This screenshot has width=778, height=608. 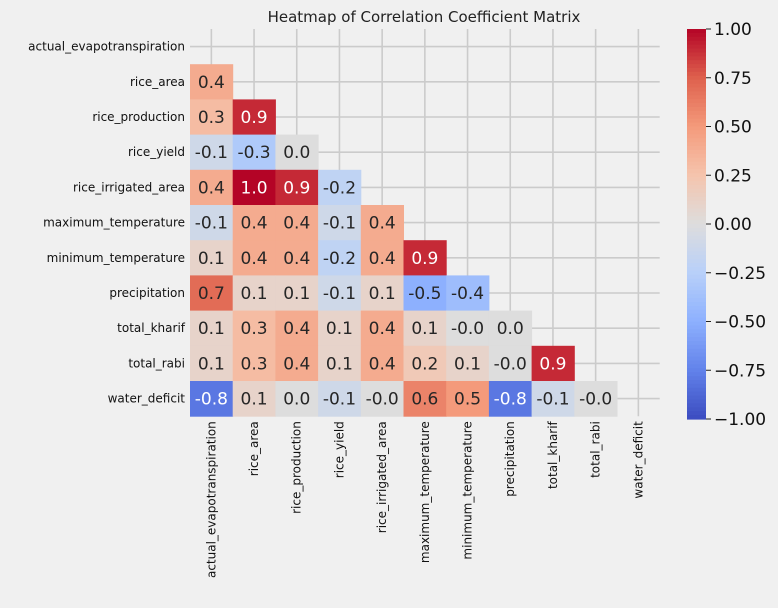 I want to click on colorbar-tick-label: 1.00, so click(x=733, y=30).